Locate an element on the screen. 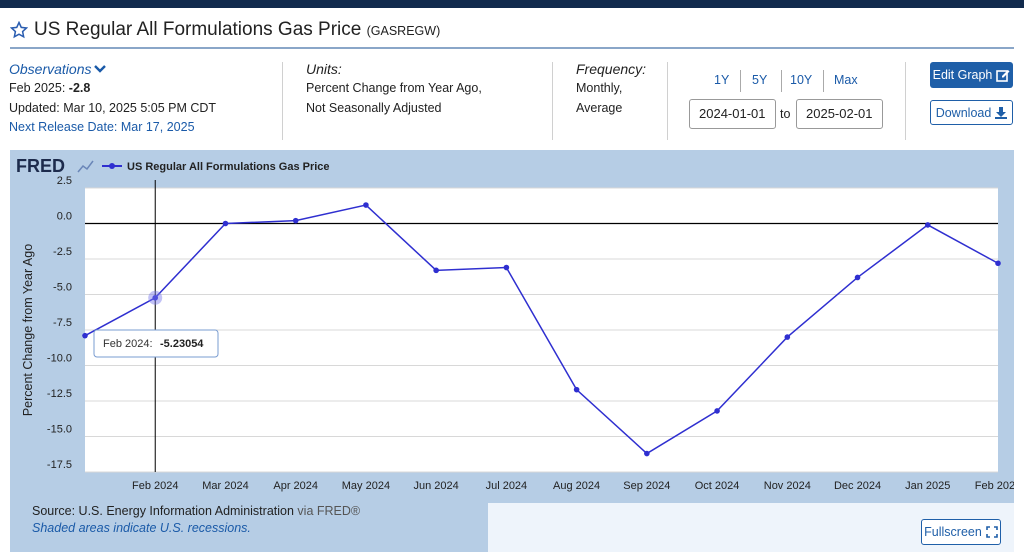 The width and height of the screenshot is (1024, 552). series-id: (GASREGW) is located at coordinates (403, 31).